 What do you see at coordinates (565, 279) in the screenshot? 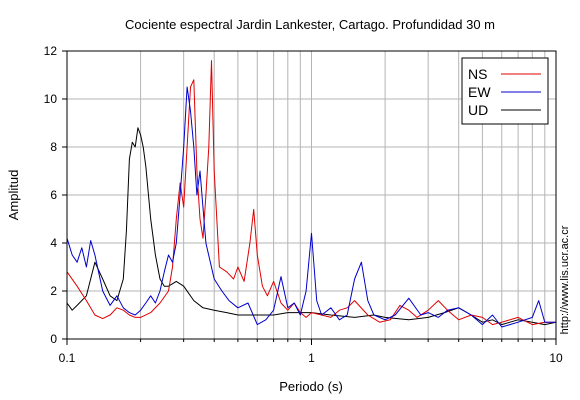
I see `side-note-url: http://www.lis.ucr.ac.cr` at bounding box center [565, 279].